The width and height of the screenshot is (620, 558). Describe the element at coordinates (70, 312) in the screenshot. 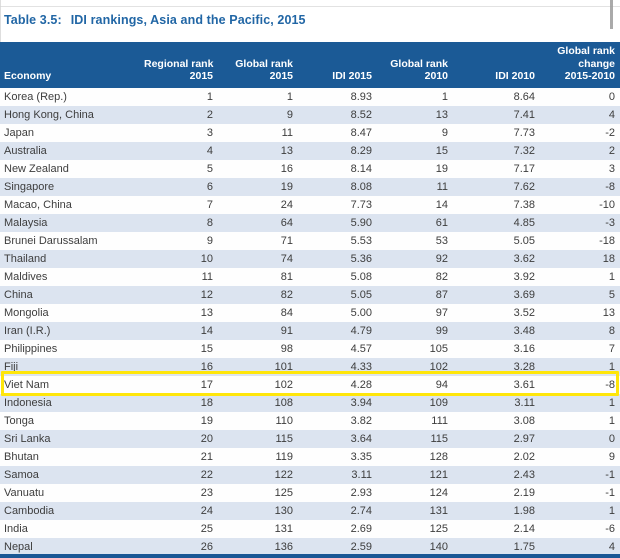

I see `economy-cell: Mongolia` at that location.